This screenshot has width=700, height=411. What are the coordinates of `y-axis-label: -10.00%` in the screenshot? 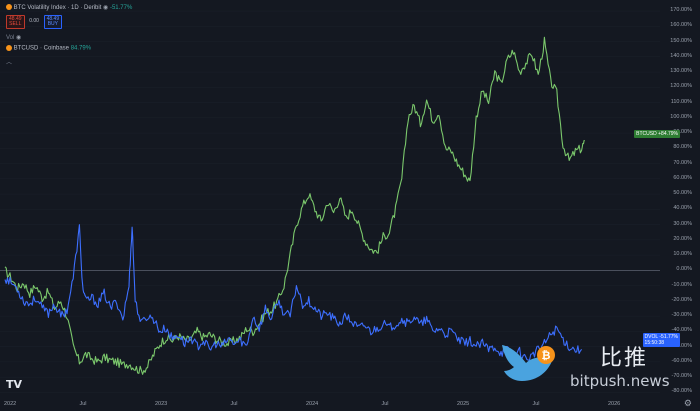 It's located at (682, 284).